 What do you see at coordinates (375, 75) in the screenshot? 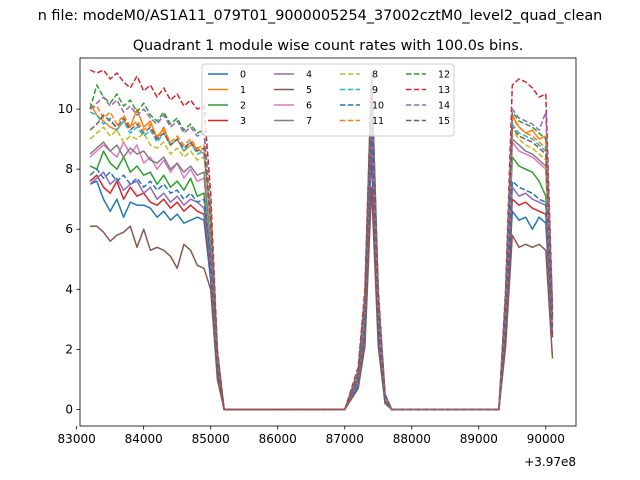
I see `legend-label-8: 8` at bounding box center [375, 75].